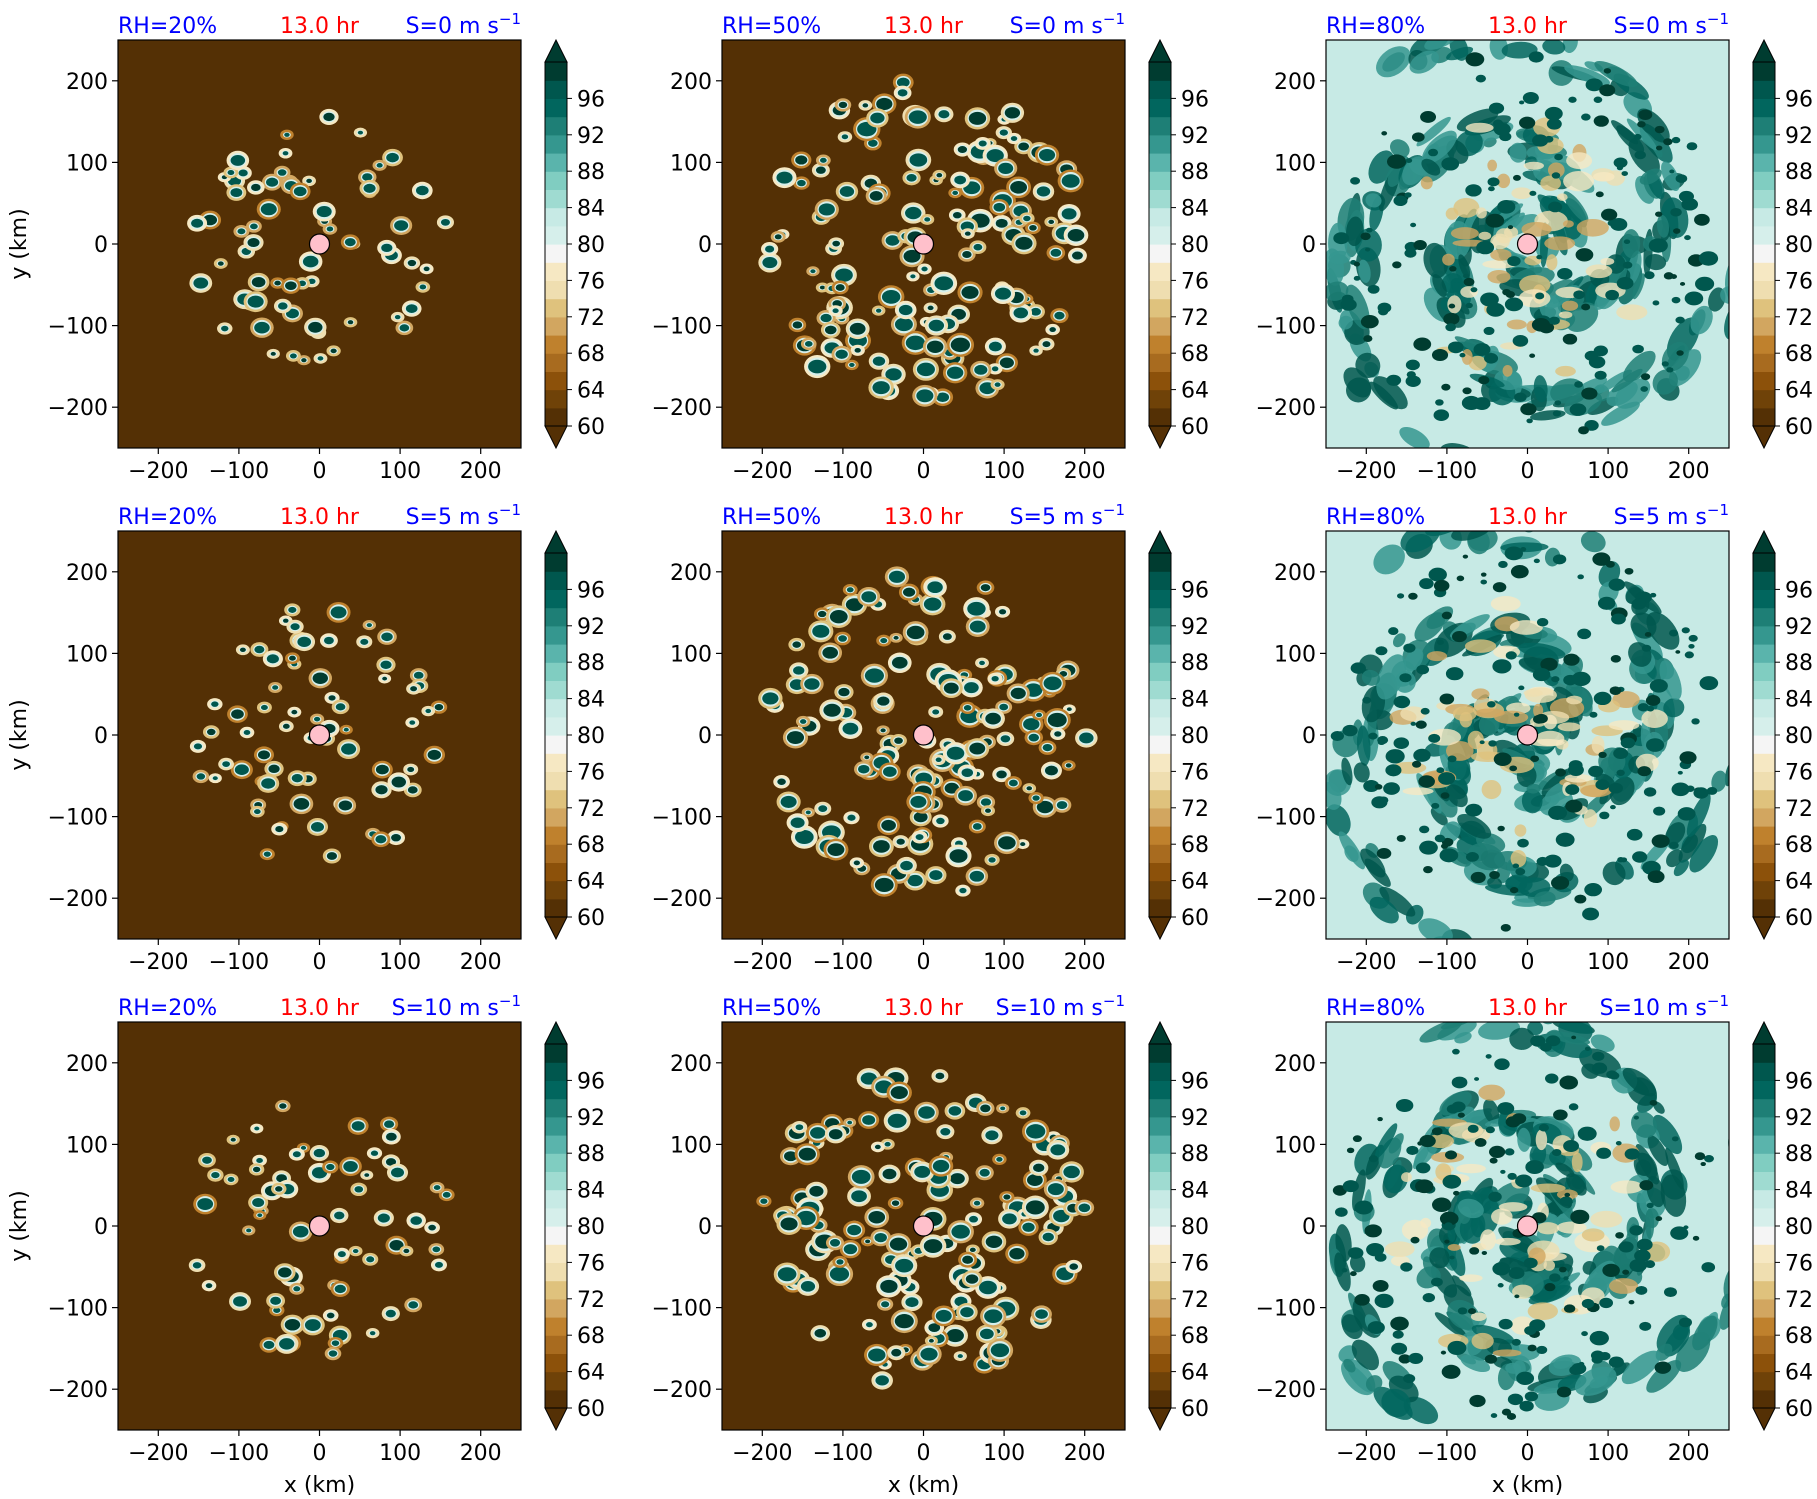  What do you see at coordinates (510, 510) in the screenshot?
I see `shear-exponent: −1` at bounding box center [510, 510].